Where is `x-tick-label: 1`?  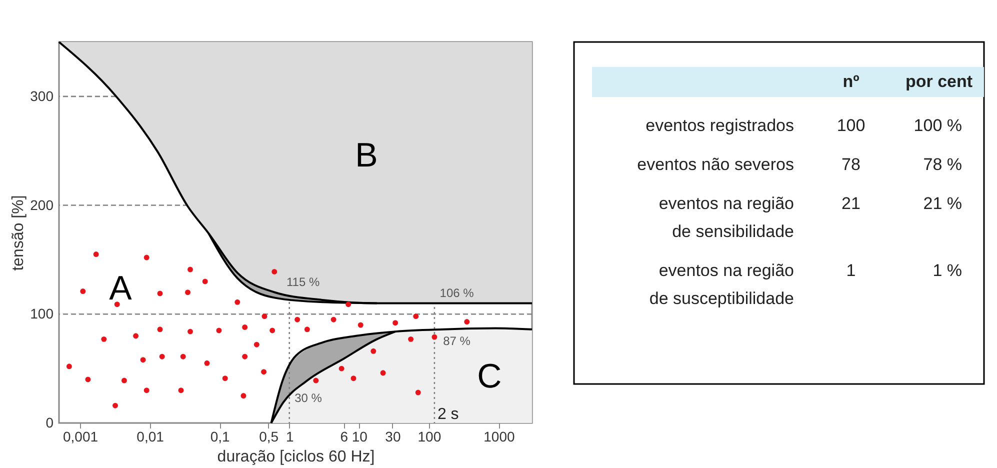 x-tick-label: 1 is located at coordinates (290, 436).